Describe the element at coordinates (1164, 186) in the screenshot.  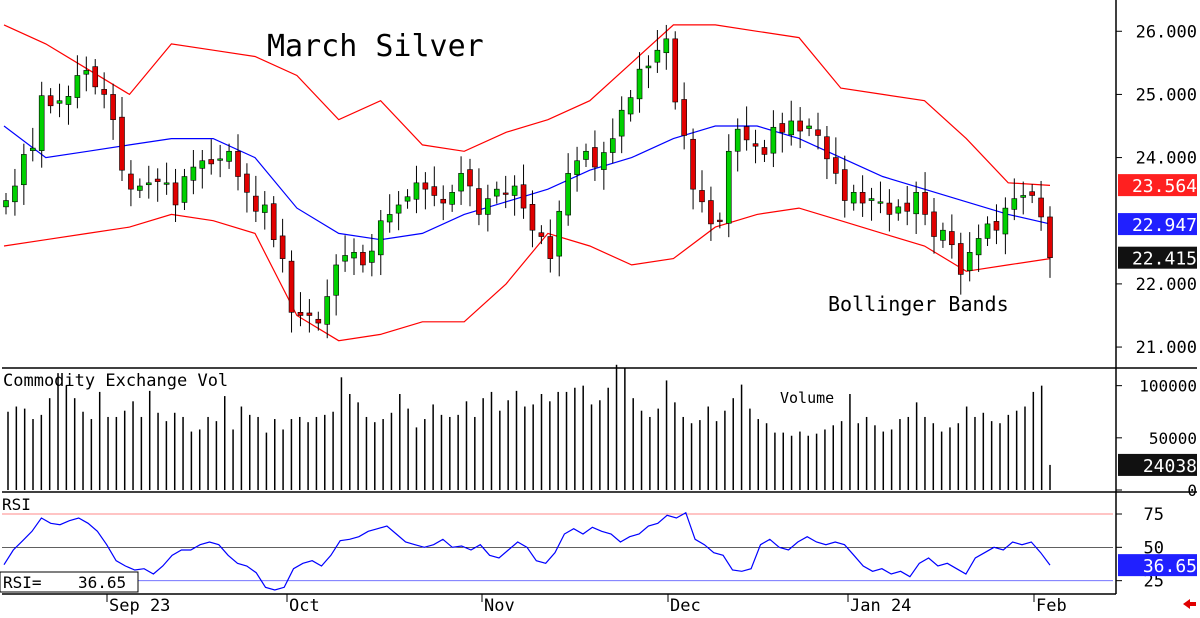
I see `price-flag: 23.564` at that location.